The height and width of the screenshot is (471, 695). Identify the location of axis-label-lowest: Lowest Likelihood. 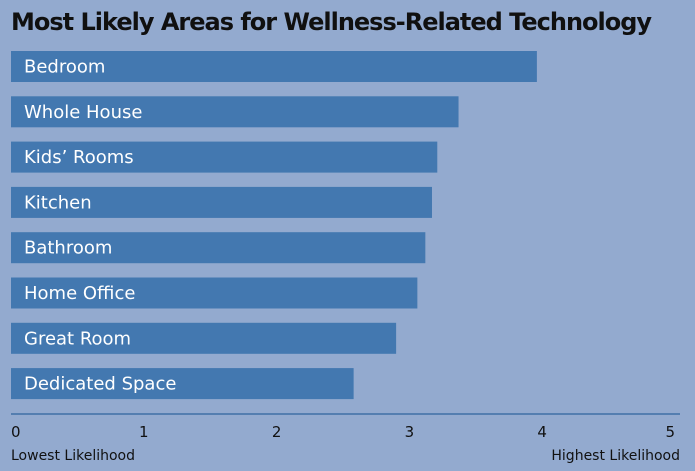
(73, 456).